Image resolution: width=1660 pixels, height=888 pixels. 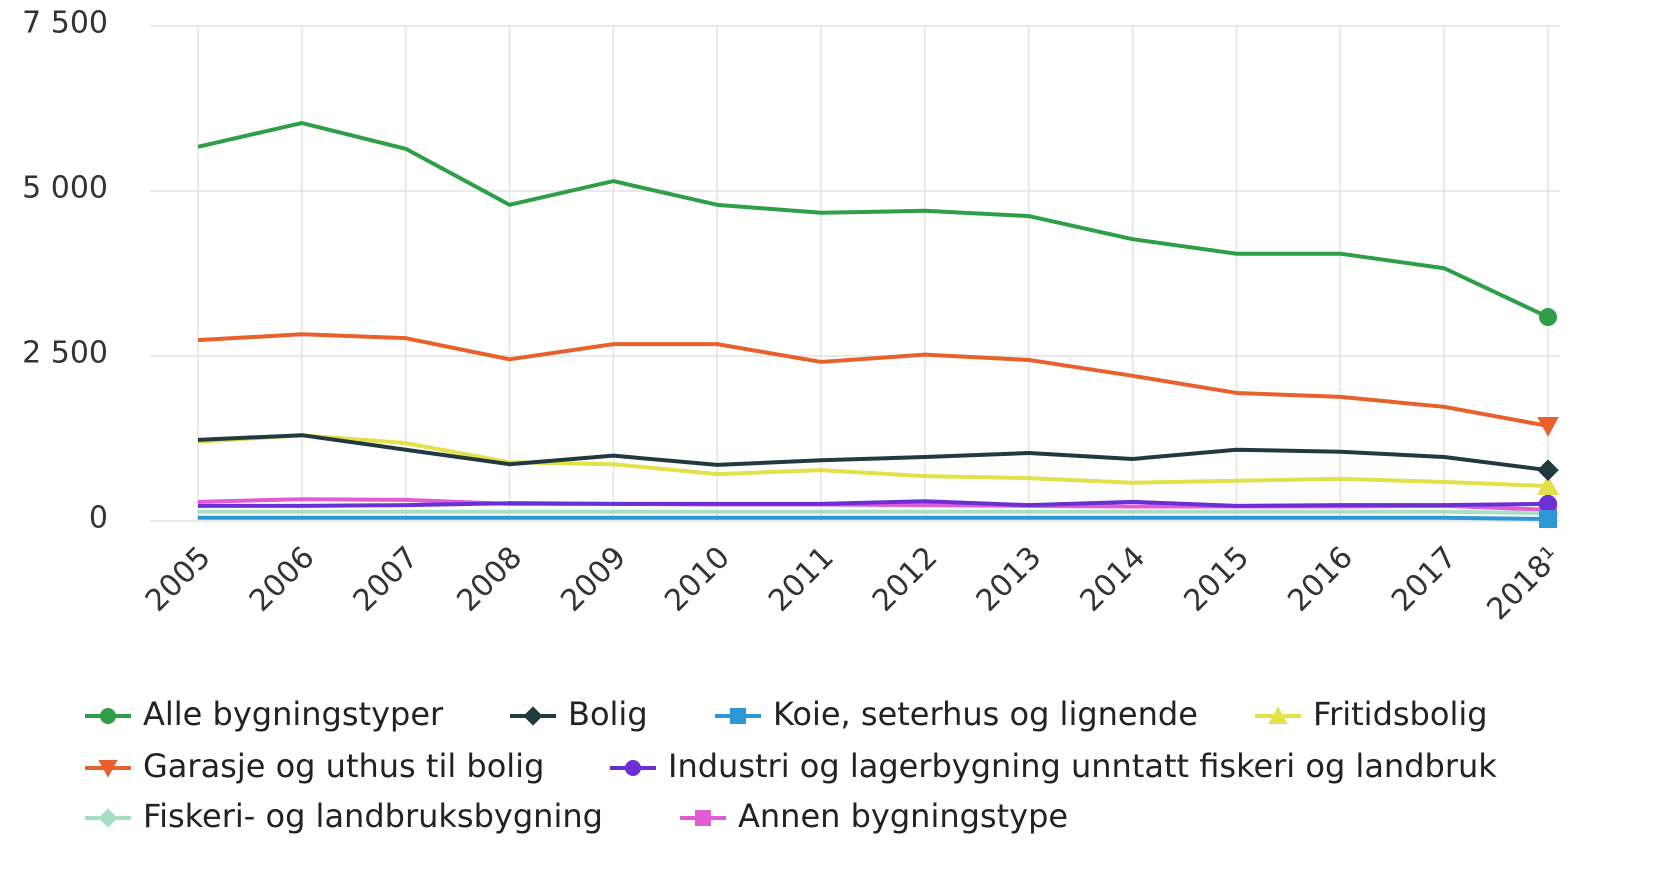 What do you see at coordinates (1523, 583) in the screenshot?
I see `x-tick-label: 2018¹` at bounding box center [1523, 583].